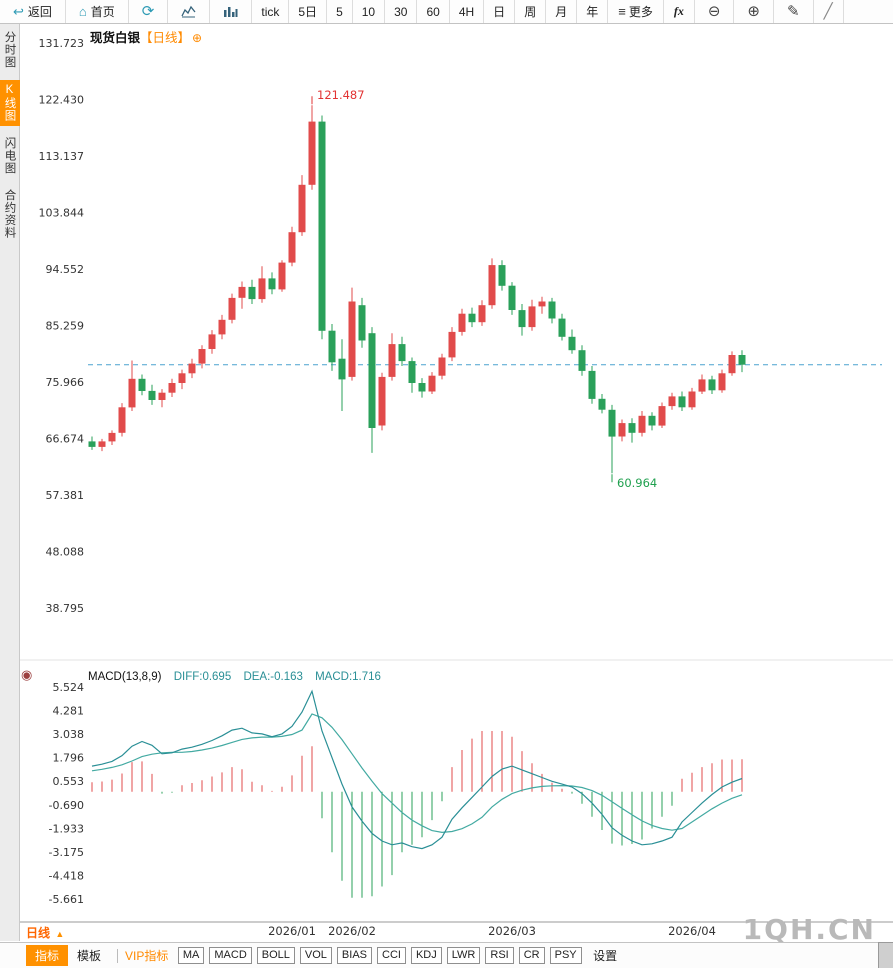 This screenshot has height=968, width=893. What do you see at coordinates (62, 43) in the screenshot?
I see `price-axis-label: 131.723` at bounding box center [62, 43].